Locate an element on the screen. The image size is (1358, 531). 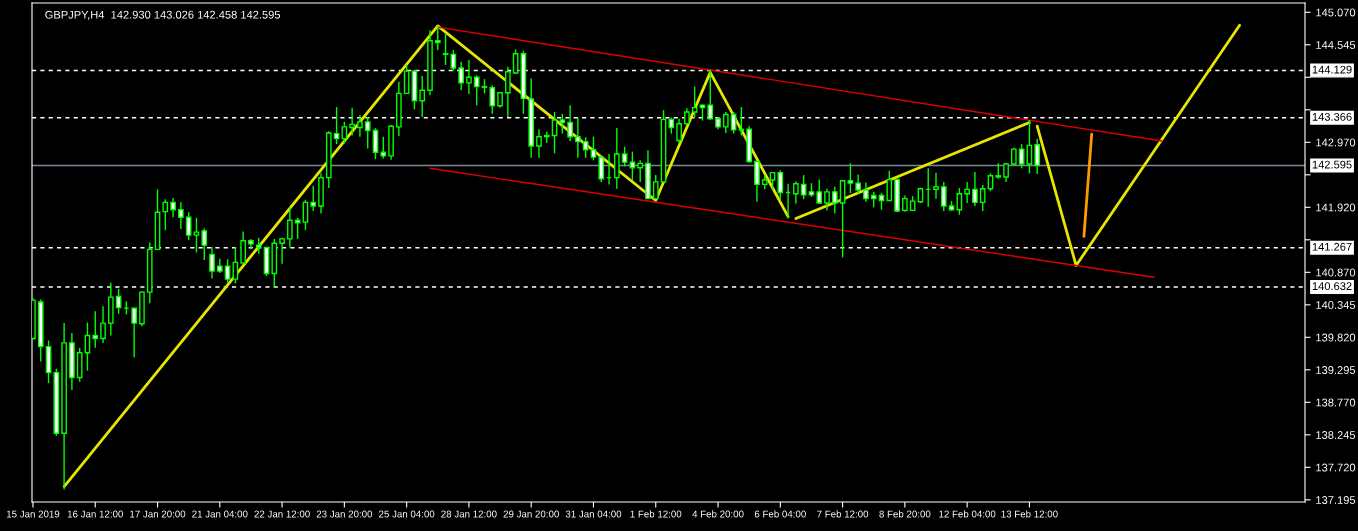
y-tick-label: 138.245 is located at coordinates (1336, 435).